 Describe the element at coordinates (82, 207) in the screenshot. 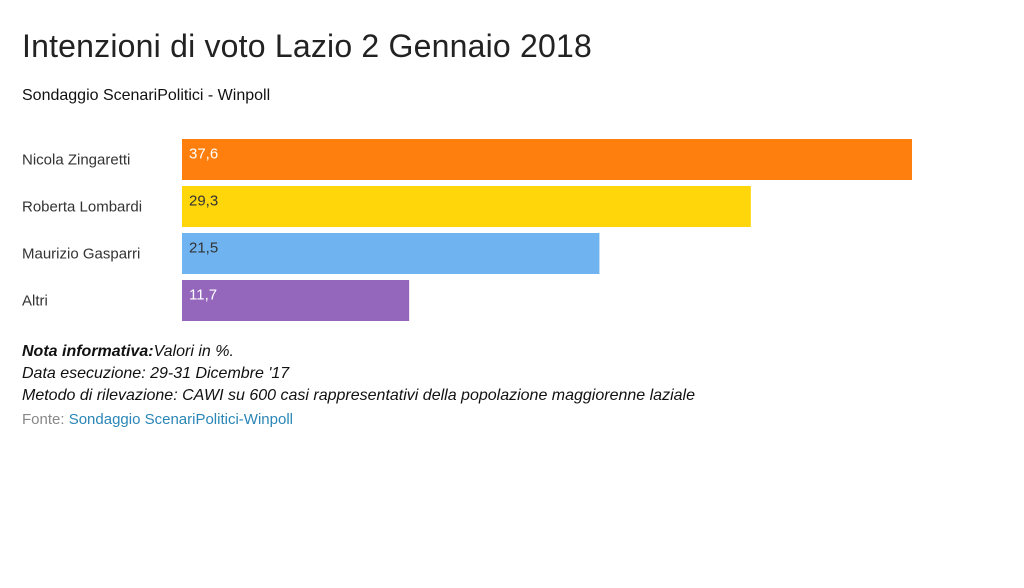

I see `category-label: Roberta Lombardi` at that location.